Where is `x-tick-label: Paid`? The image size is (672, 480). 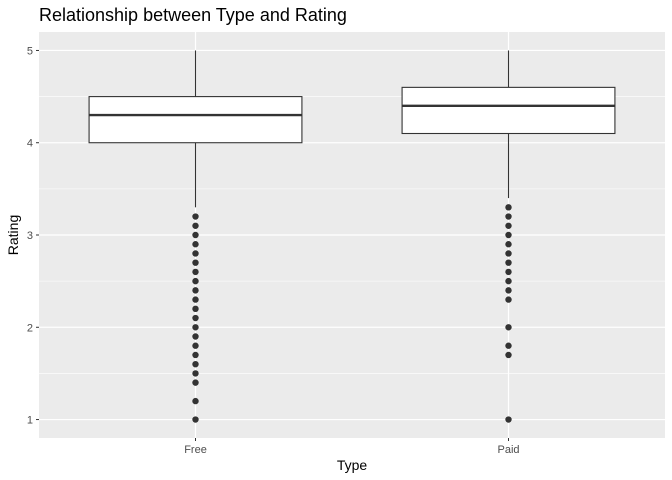
x-tick-label: Paid is located at coordinates (508, 450).